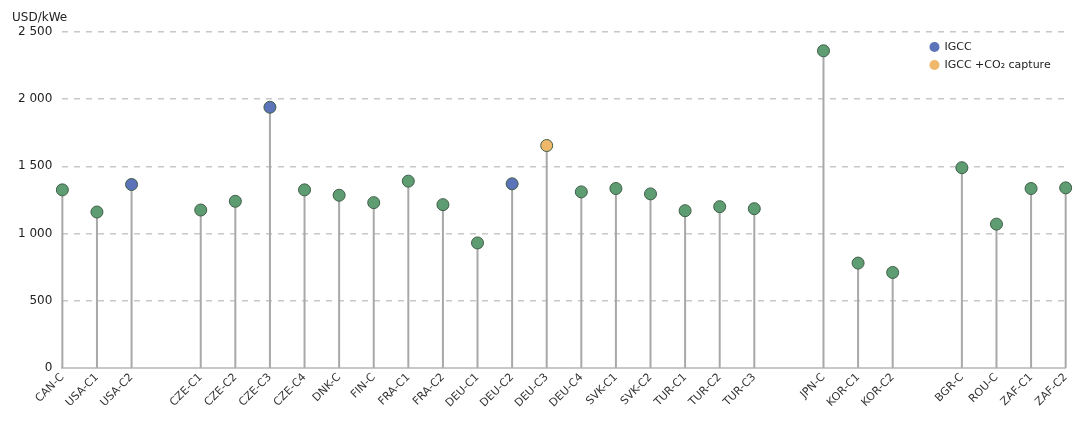 Image resolution: width=1086 pixels, height=421 pixels. I want to click on legend-label: IGCC +CO₂ capture, so click(997, 64).